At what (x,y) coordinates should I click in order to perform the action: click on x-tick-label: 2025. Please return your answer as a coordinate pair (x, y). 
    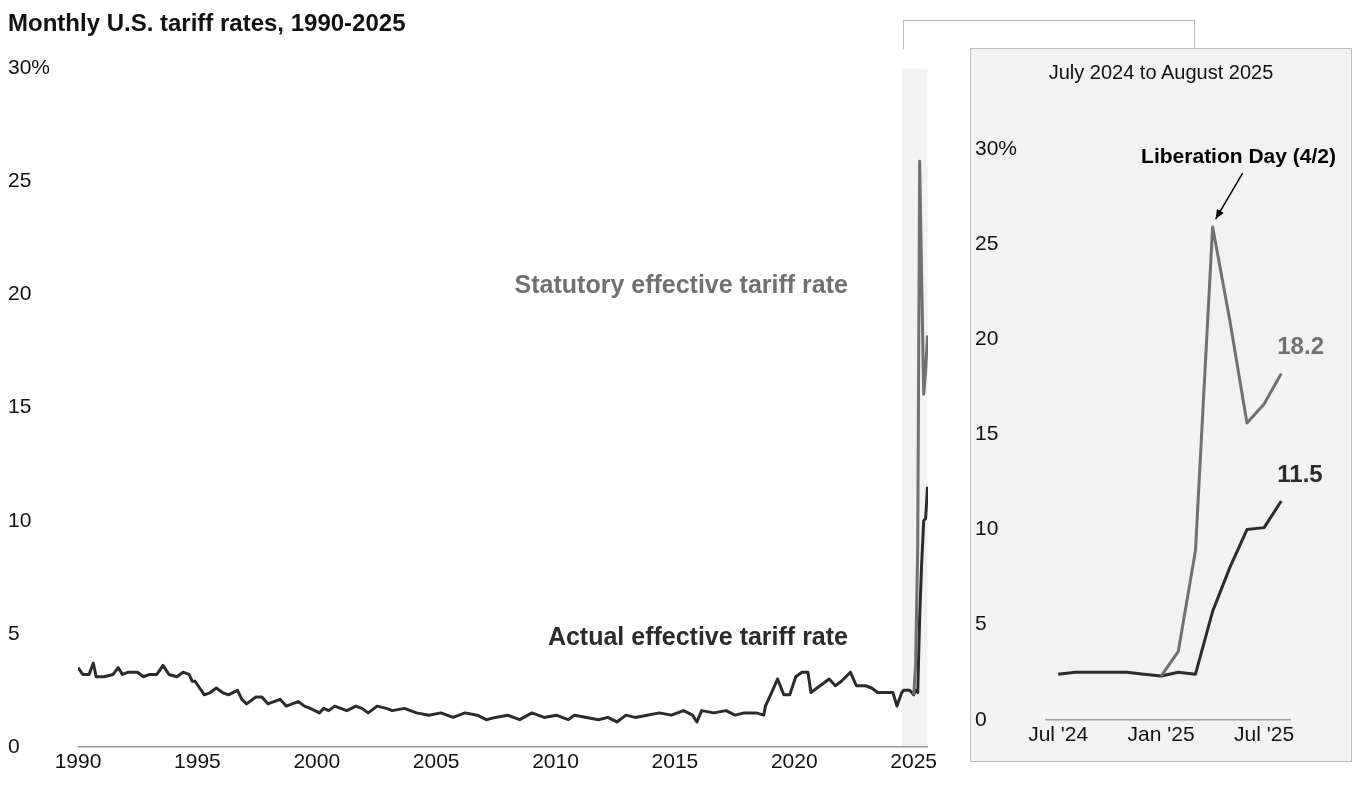
    Looking at the image, I should click on (914, 761).